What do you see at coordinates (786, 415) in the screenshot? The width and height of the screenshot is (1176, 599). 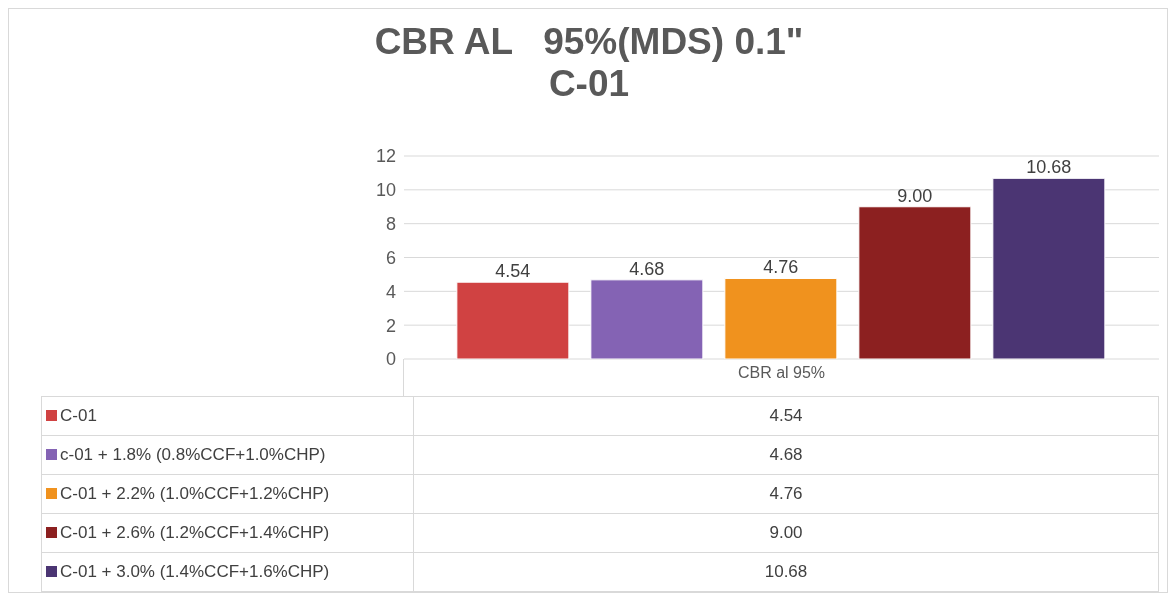 I see `text: 4.54` at bounding box center [786, 415].